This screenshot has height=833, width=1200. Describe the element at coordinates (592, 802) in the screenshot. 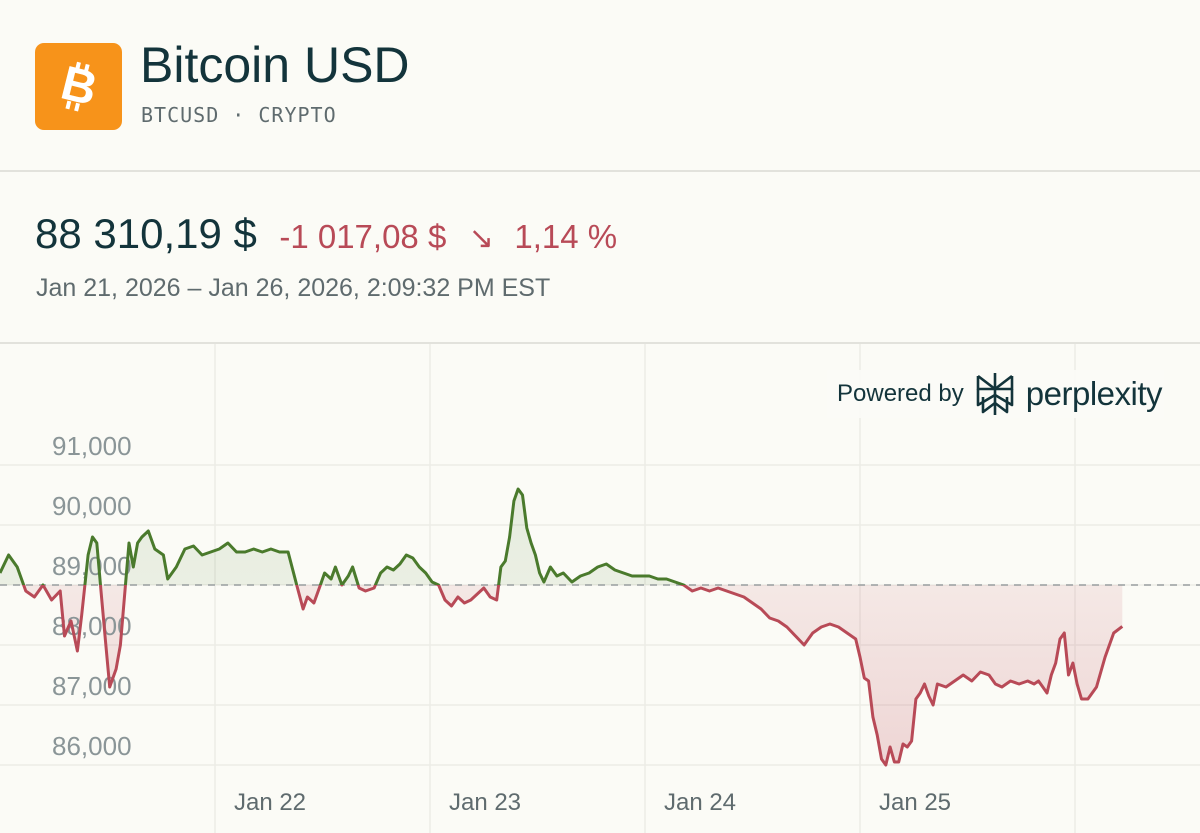

I see `x-axis-labels: Jan 22 Jan 23 Jan 24 Jan 25` at that location.